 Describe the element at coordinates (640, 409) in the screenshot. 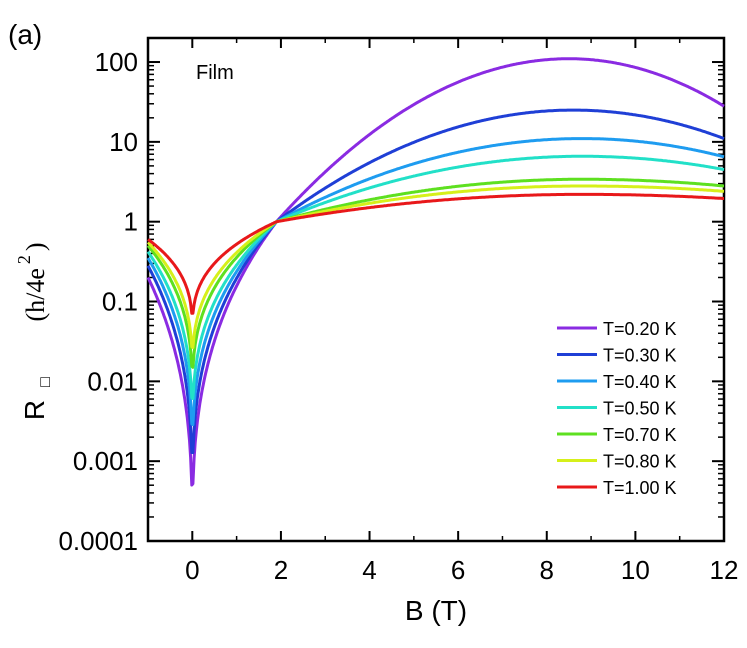

I see `legend-label: T=0.50 K` at that location.